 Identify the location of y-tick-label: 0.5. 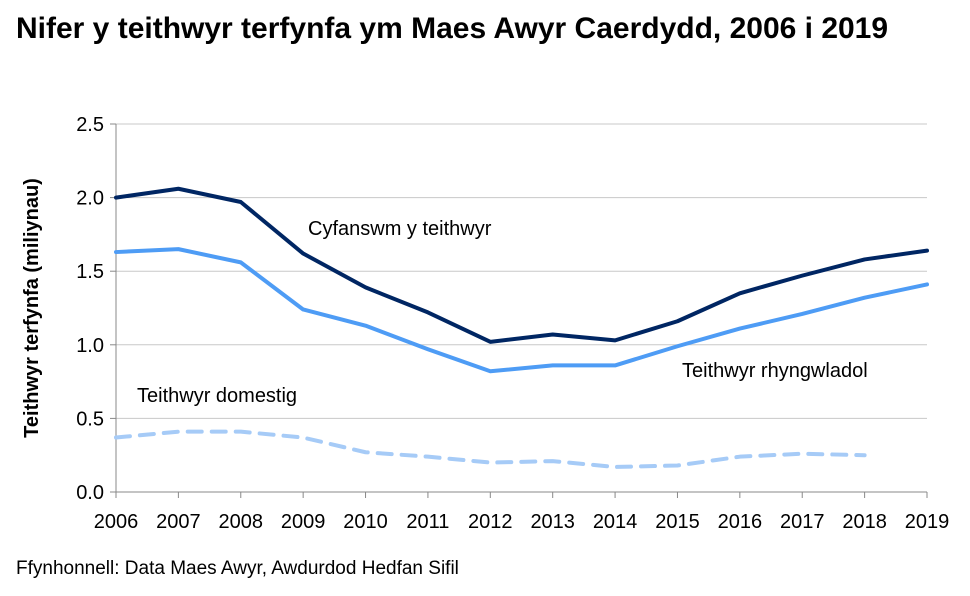
(90, 419).